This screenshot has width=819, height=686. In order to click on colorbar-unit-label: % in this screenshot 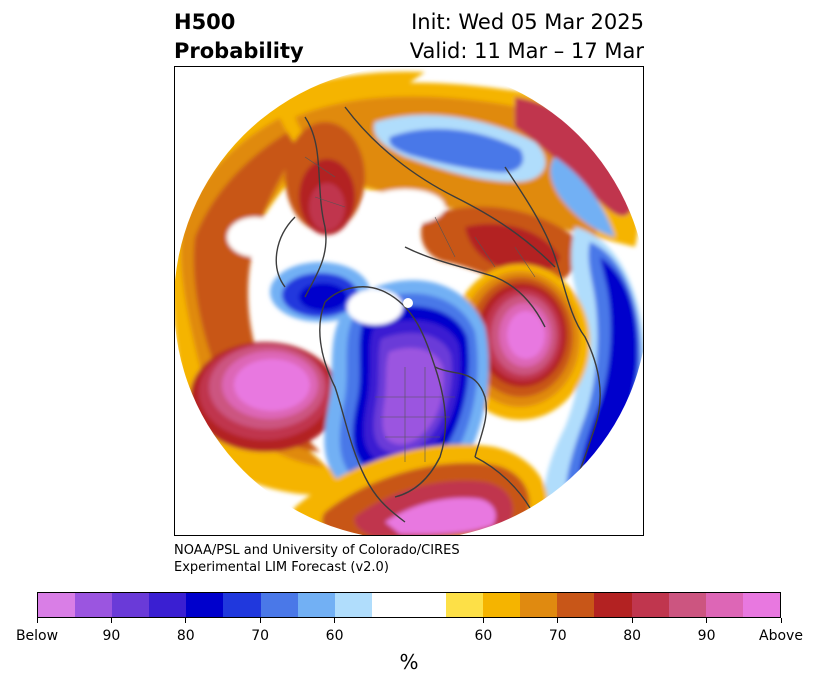, I will do `click(409, 662)`.